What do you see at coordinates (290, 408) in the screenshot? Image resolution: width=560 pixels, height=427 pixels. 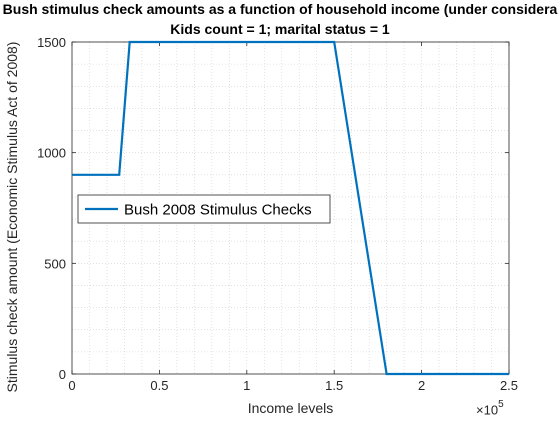 I see `x-axis-label: Income levels` at bounding box center [290, 408].